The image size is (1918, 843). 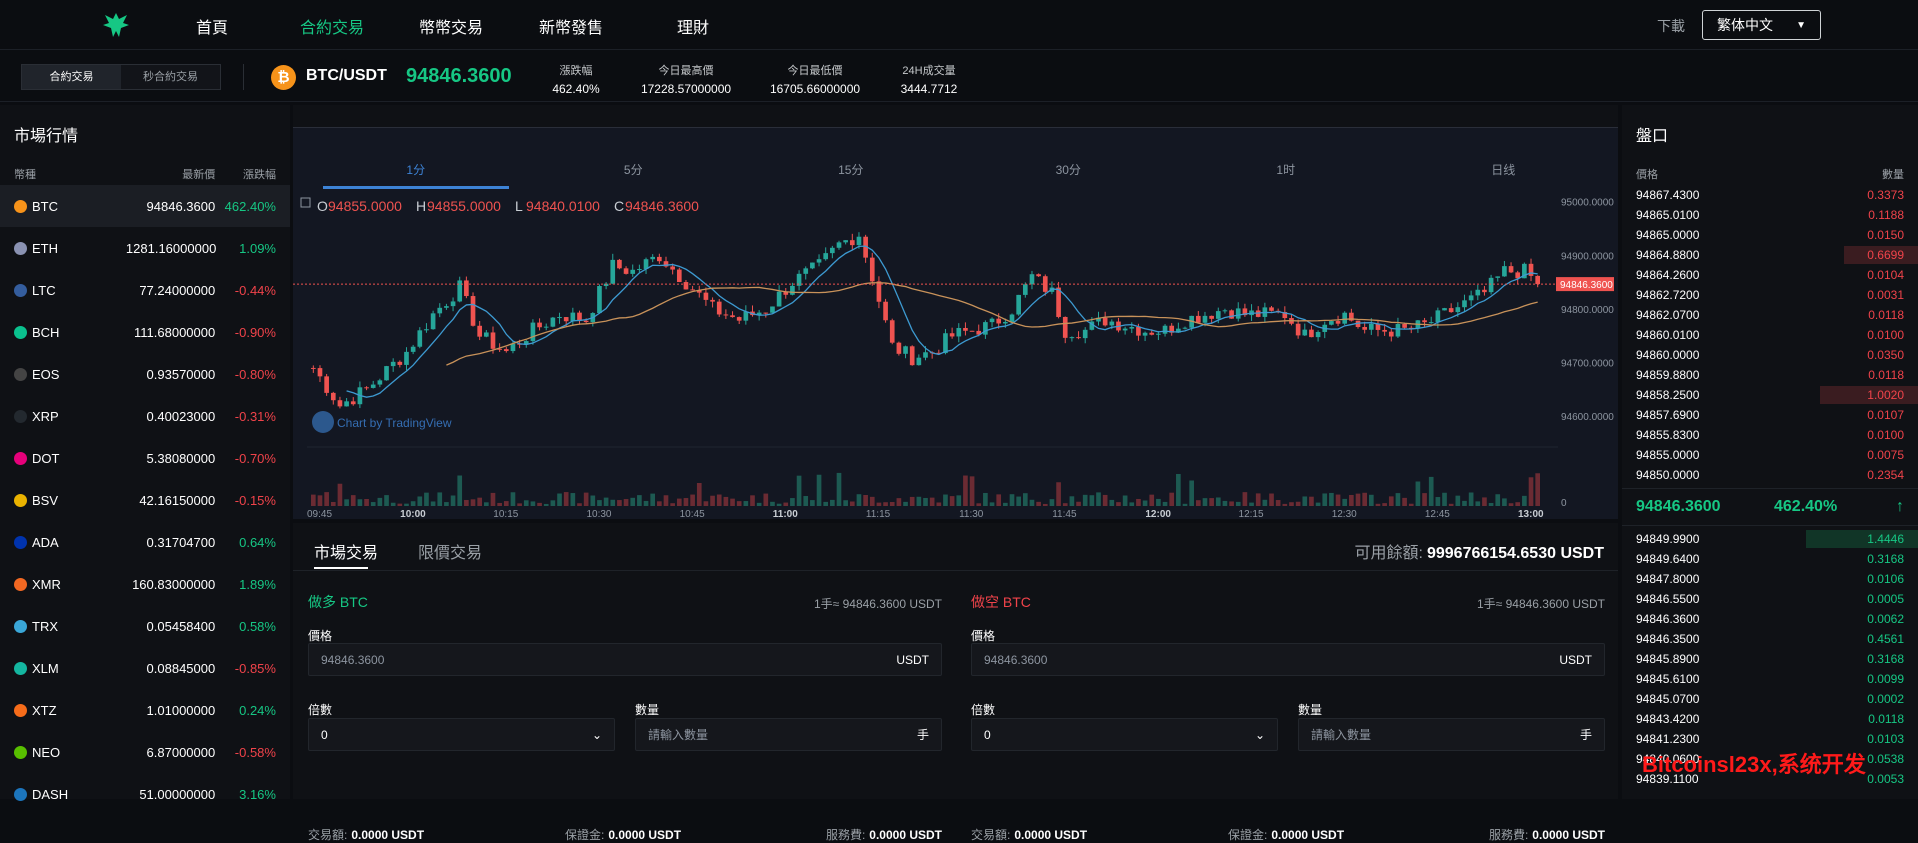 I want to click on sell-qty-input: 請輸入數量手, so click(x=1451, y=734).